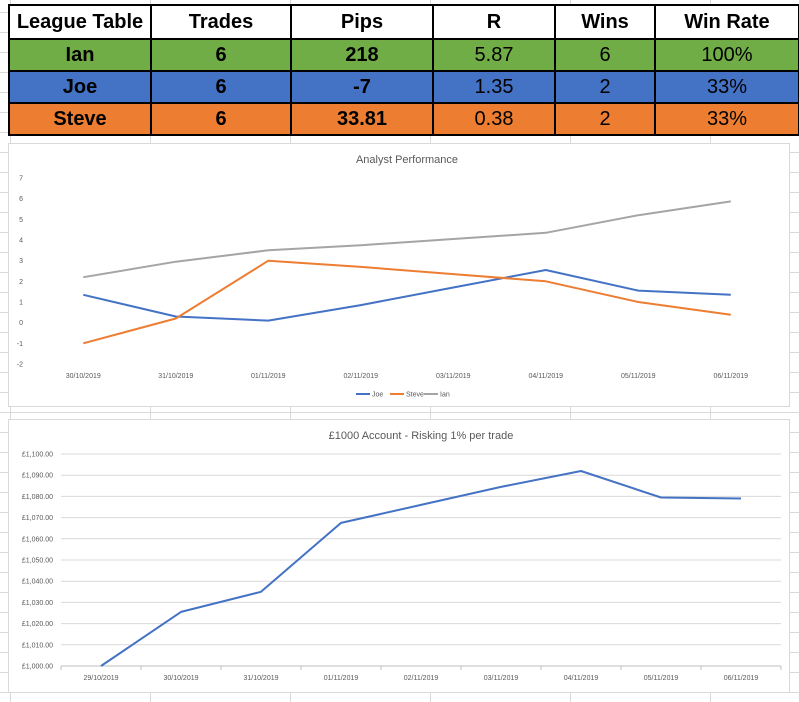 Image resolution: width=799 pixels, height=702 pixels. What do you see at coordinates (37, 518) in the screenshot?
I see `y-tick-label: £1,070.00` at bounding box center [37, 518].